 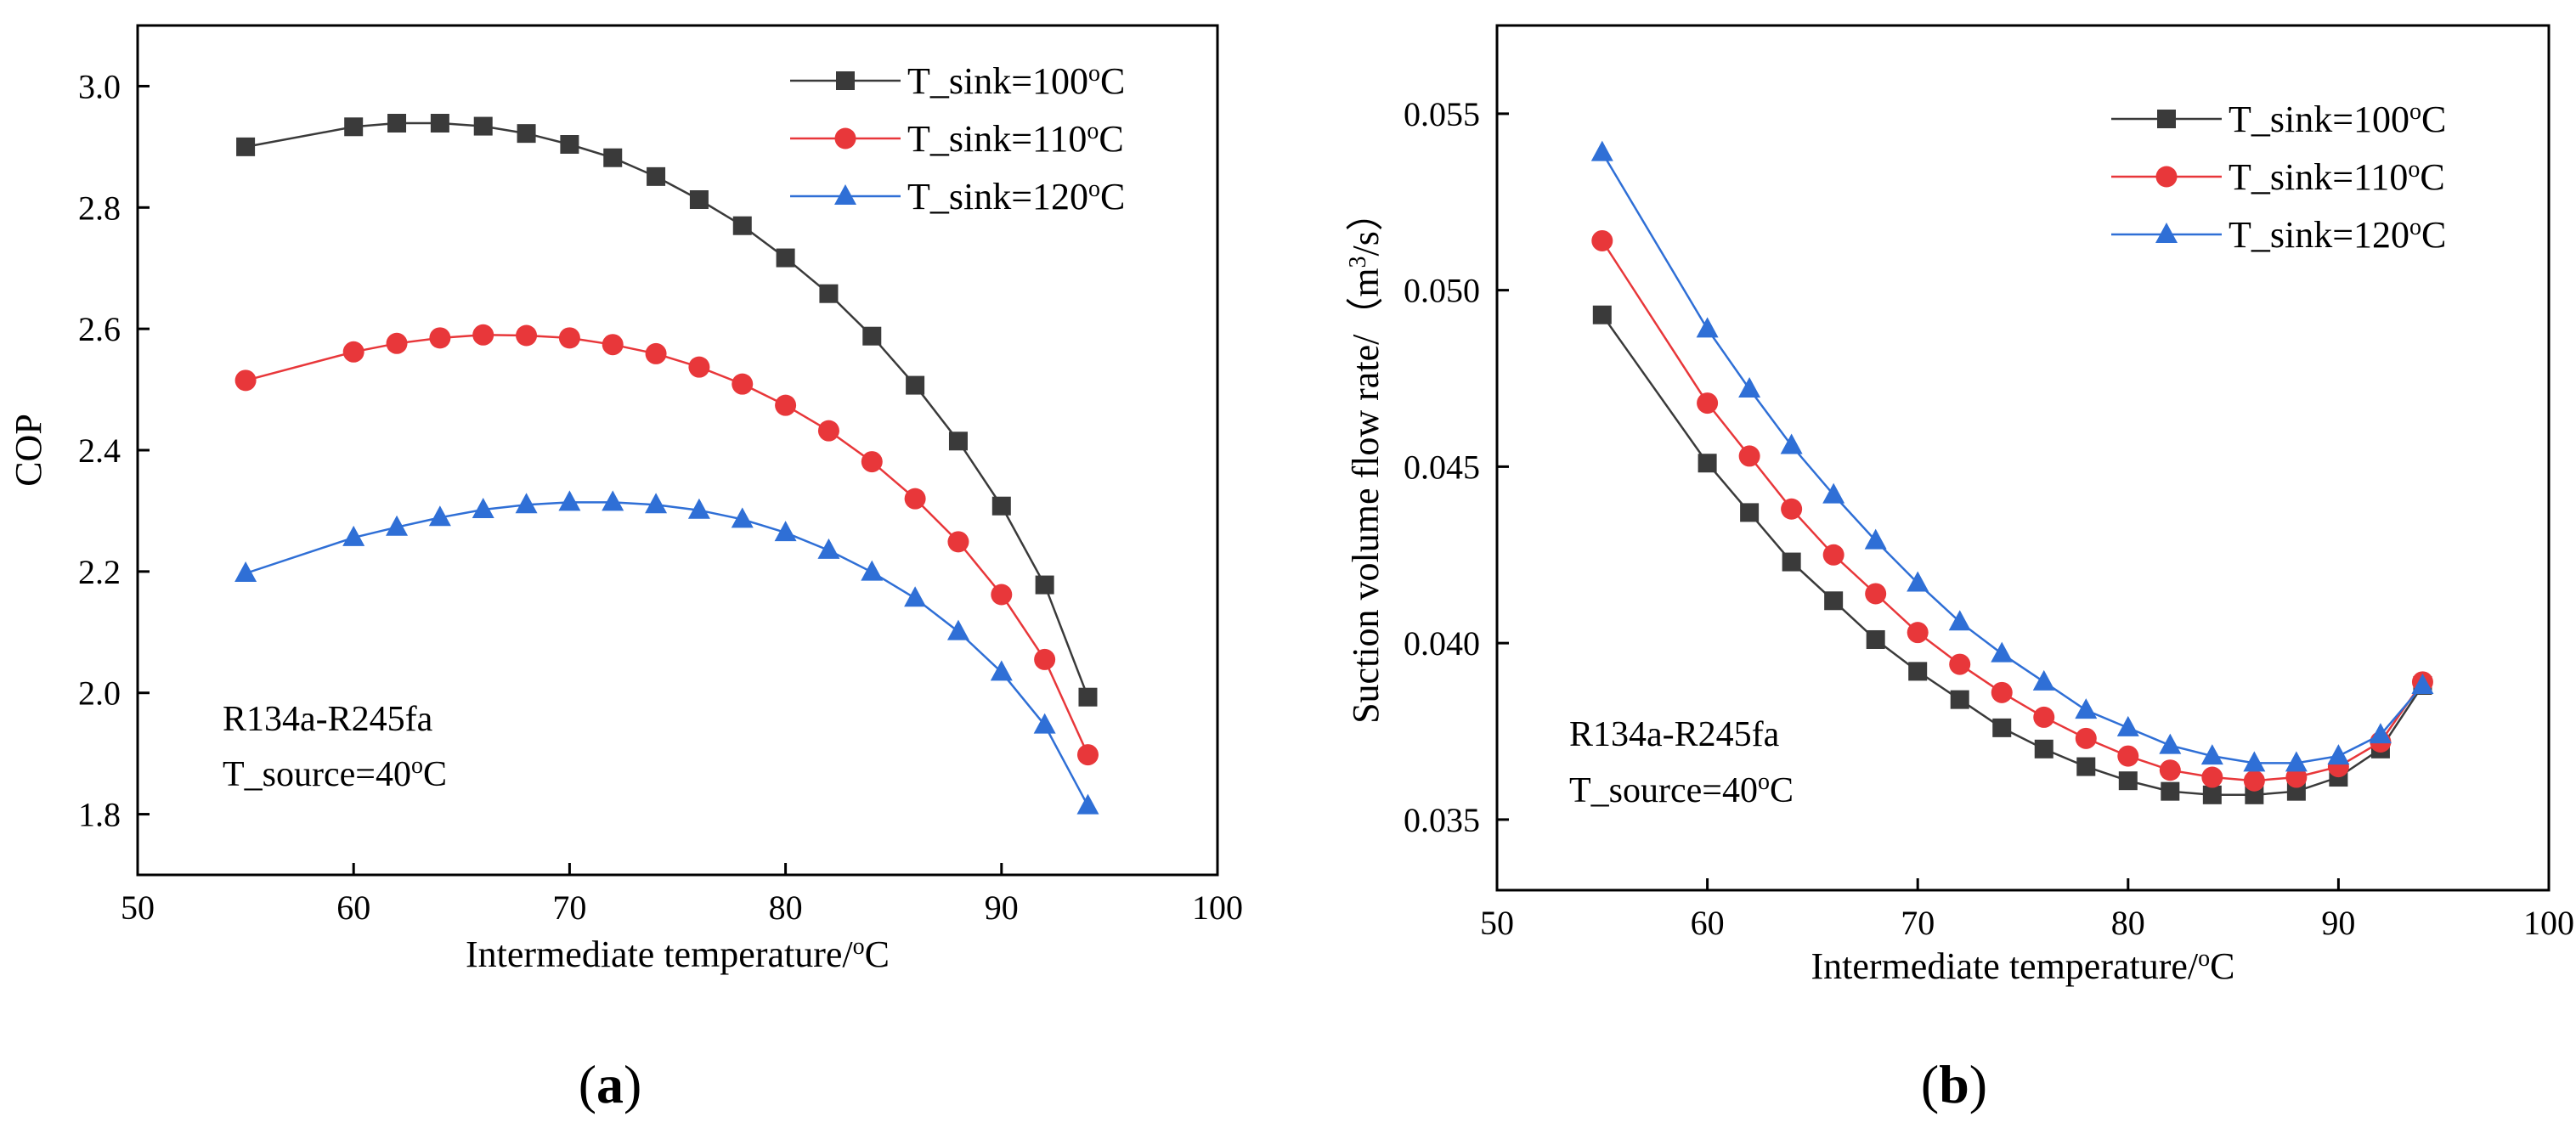 I want to click on panel-label-open: (, so click(x=587, y=1084).